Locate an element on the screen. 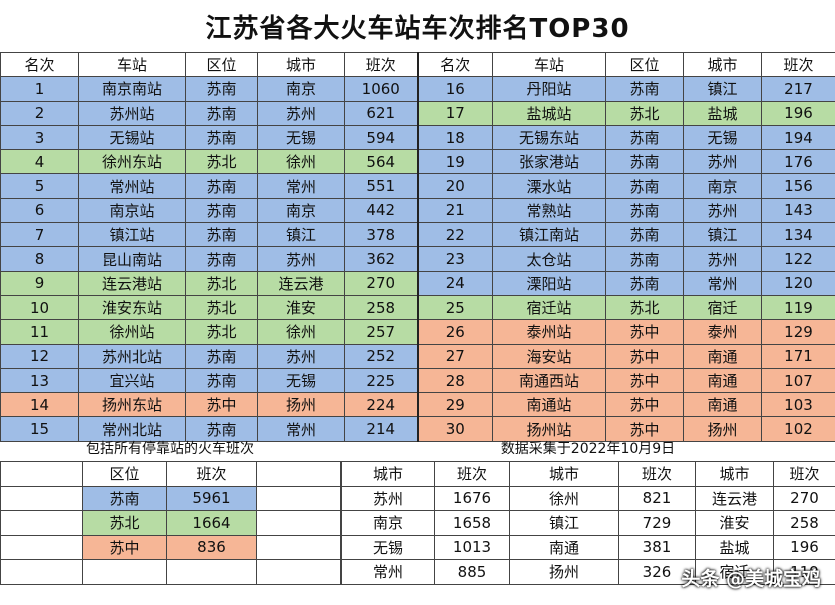 This screenshot has width=835, height=605. cell-rank: 28 is located at coordinates (454, 380).